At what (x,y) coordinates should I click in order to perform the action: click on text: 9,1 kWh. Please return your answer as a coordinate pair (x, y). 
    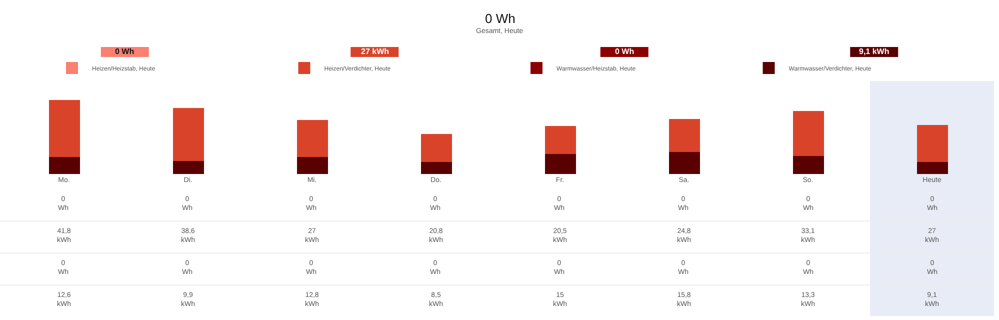
    Looking at the image, I should click on (874, 51).